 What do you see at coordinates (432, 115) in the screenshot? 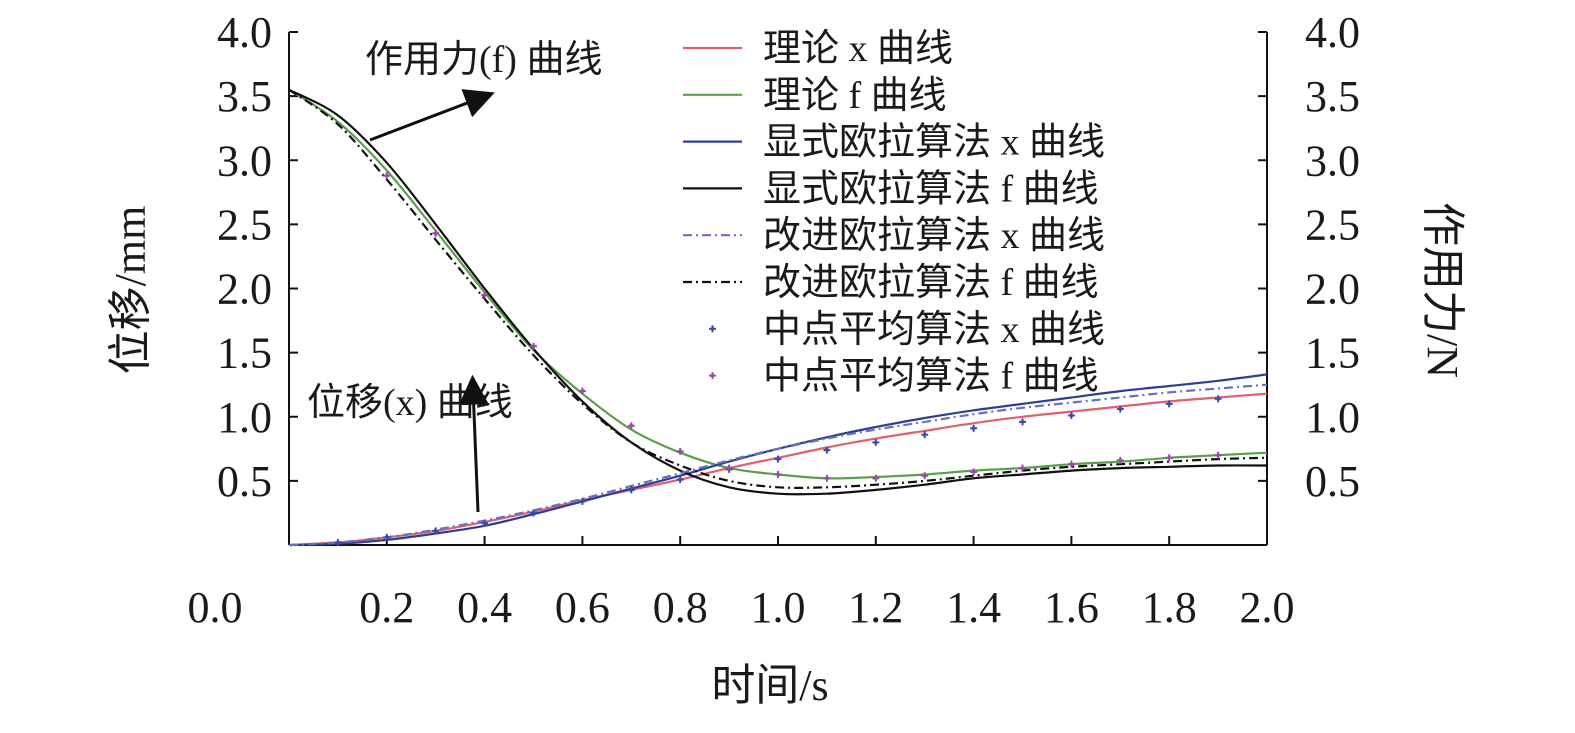
I see `force-curve-arrow` at bounding box center [432, 115].